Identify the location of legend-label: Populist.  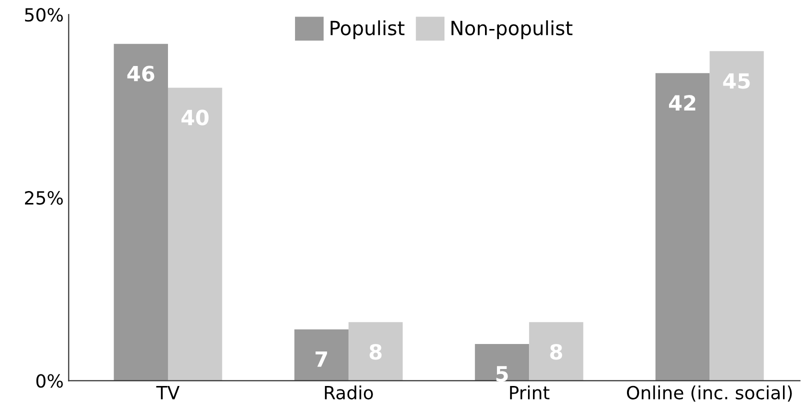
(367, 30).